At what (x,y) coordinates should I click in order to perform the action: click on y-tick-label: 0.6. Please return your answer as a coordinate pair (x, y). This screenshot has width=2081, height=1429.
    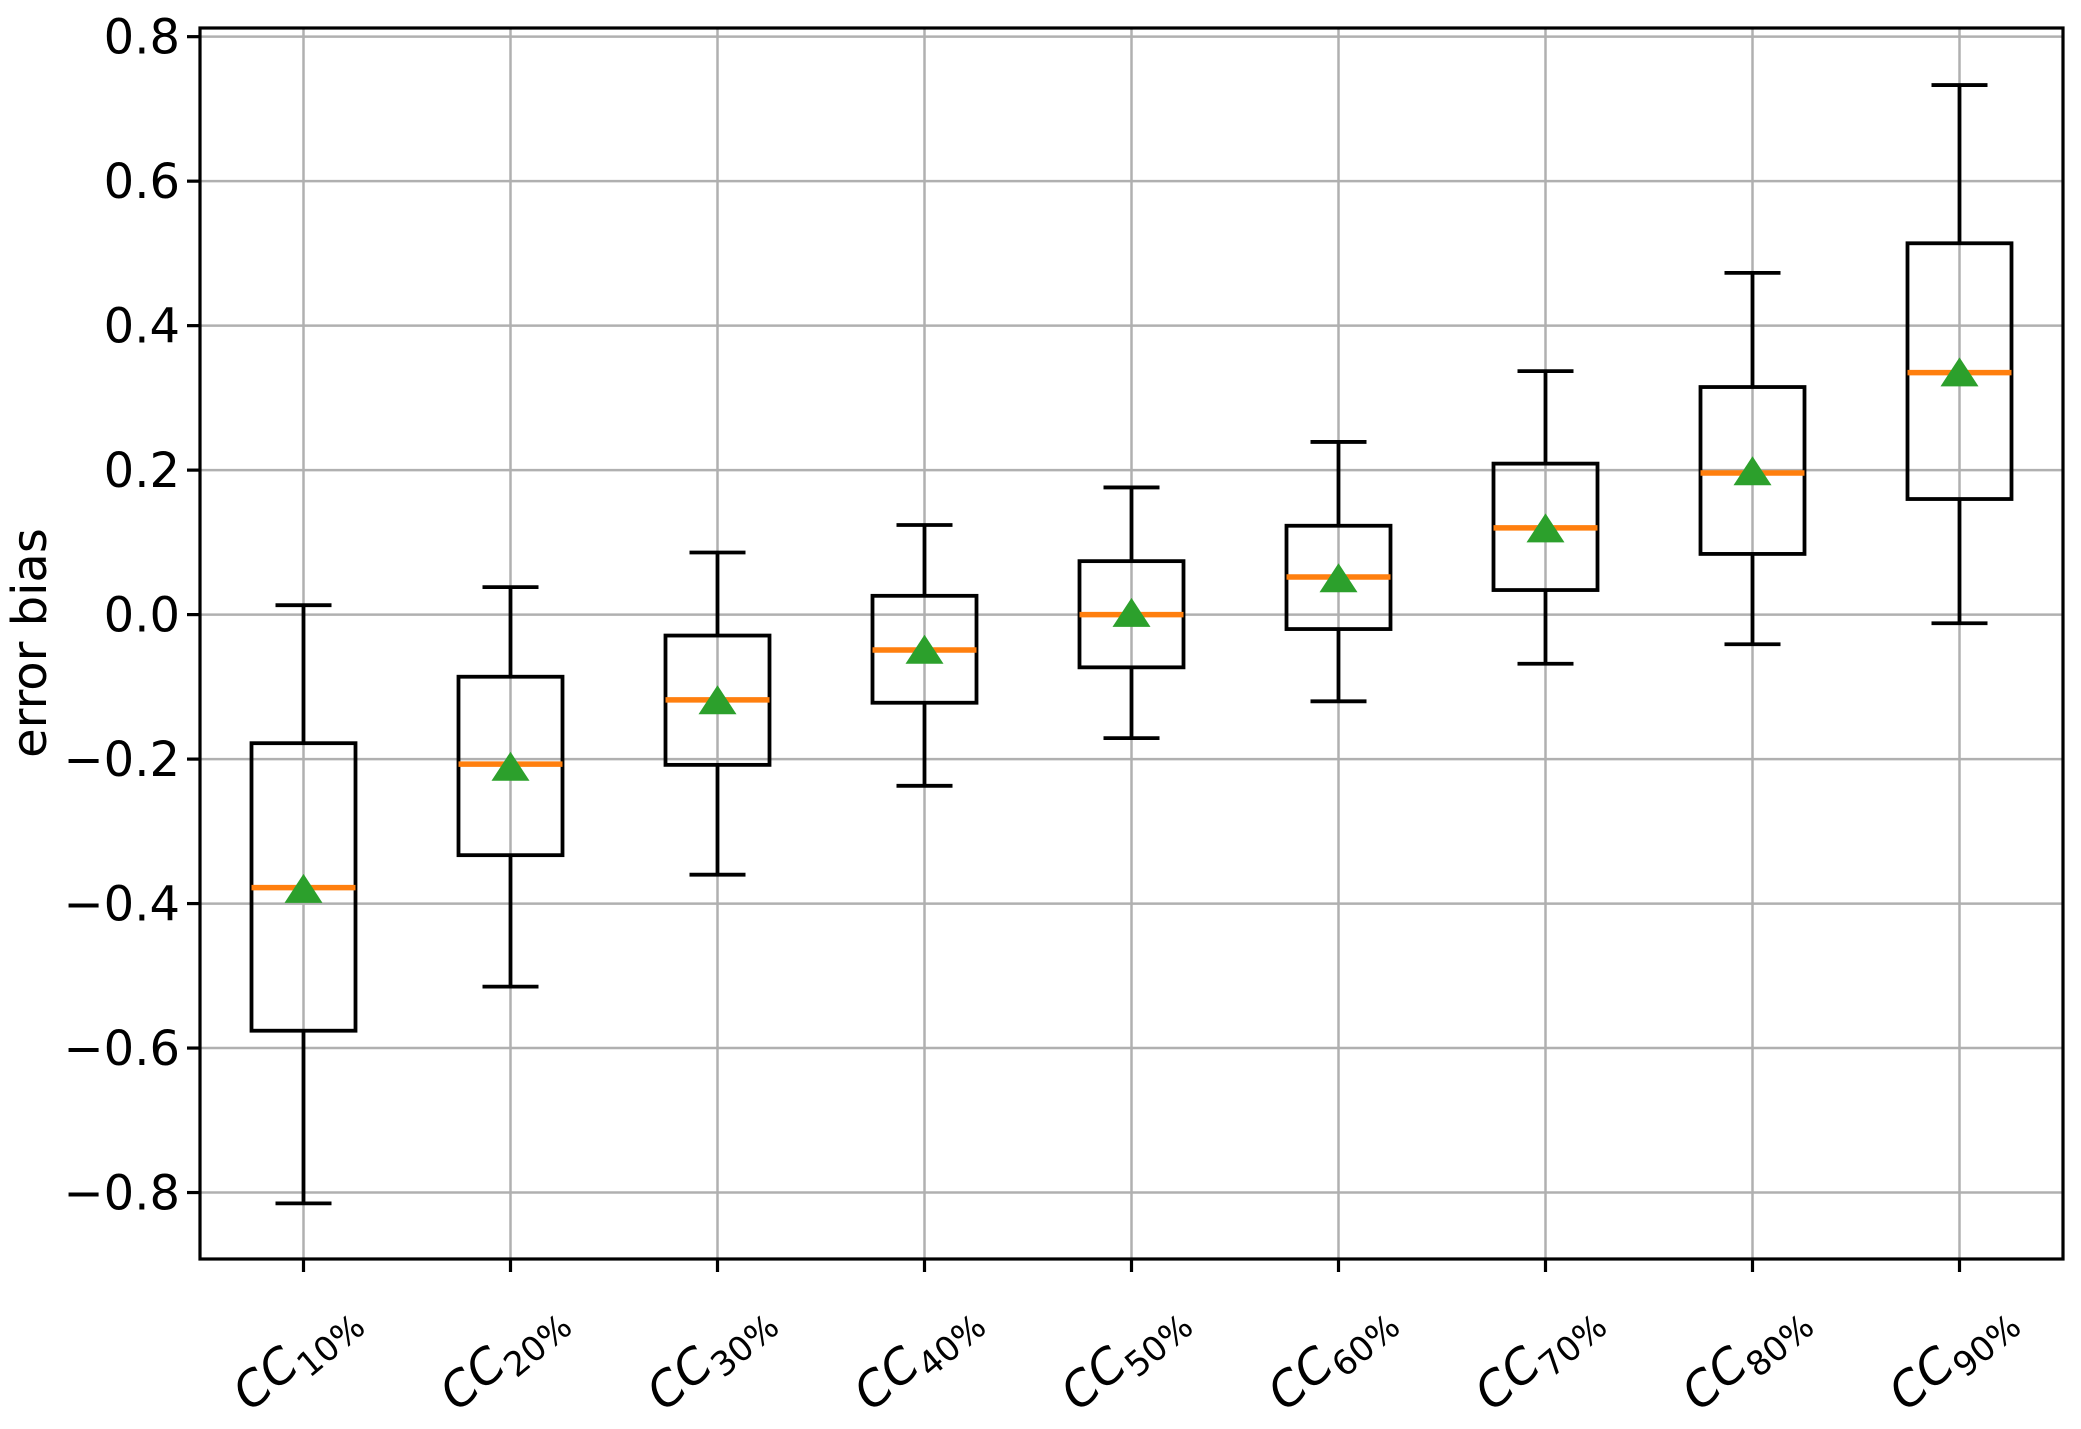
    Looking at the image, I should click on (142, 182).